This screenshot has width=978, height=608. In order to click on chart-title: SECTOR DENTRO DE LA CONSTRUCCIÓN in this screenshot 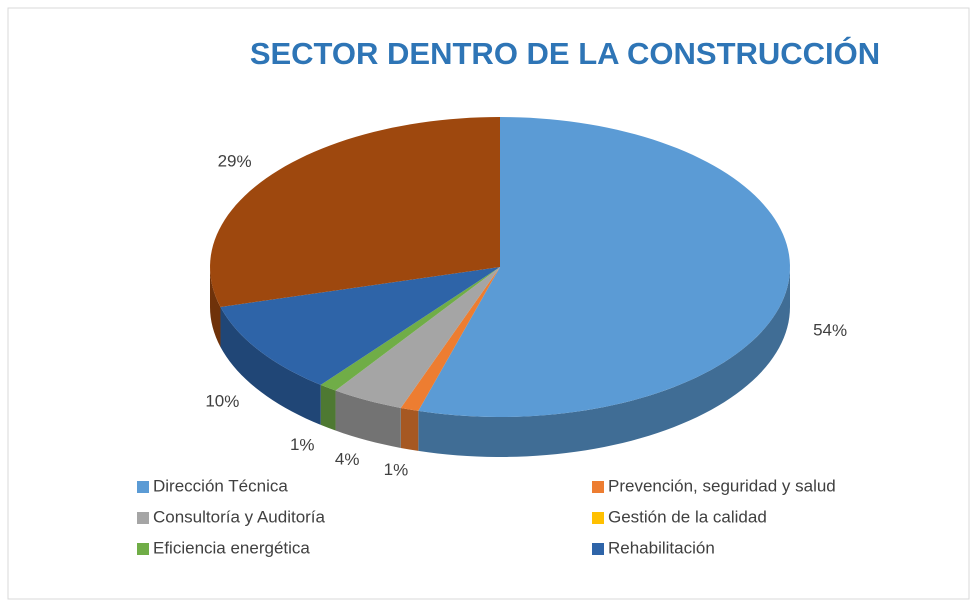, I will do `click(565, 53)`.